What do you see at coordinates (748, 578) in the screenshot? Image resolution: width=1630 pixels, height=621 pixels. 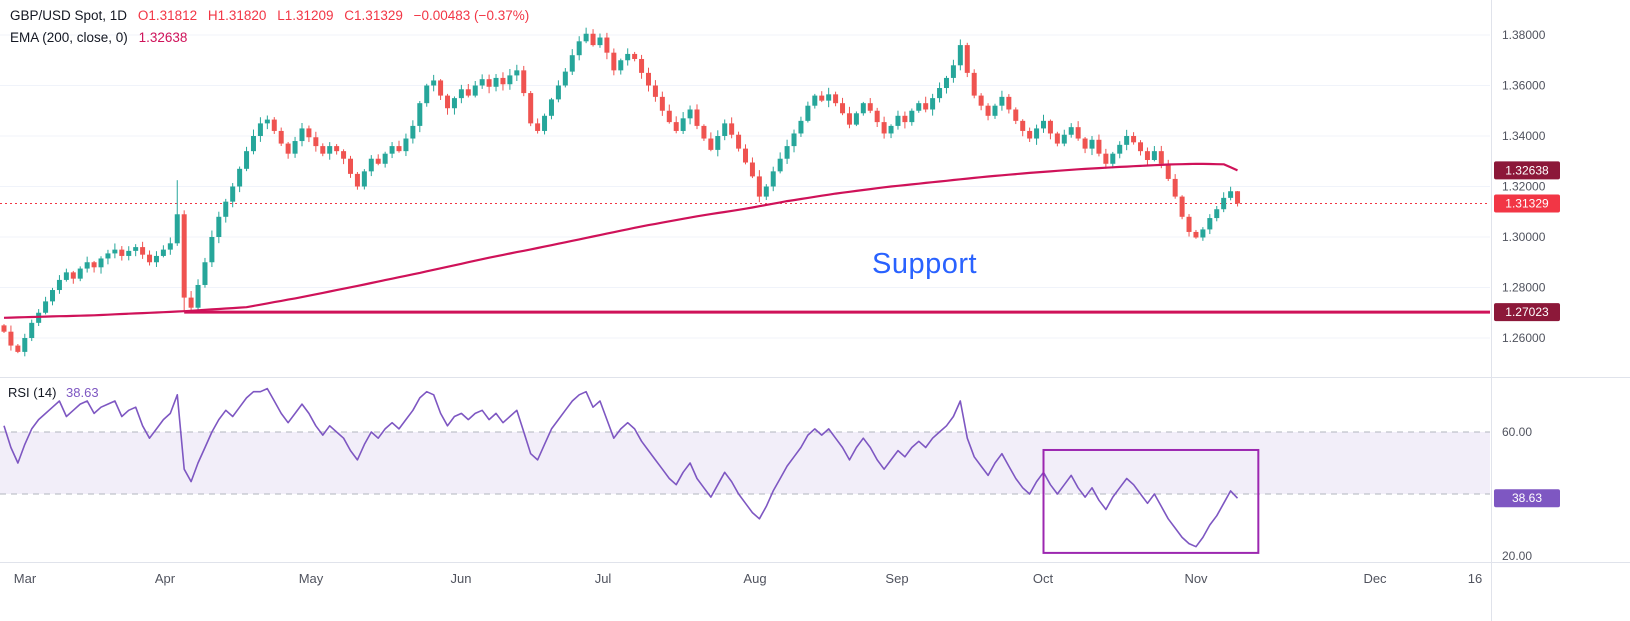 I see `time-scale: Mar Apr May Jun Jul Aug Sep Oct Nov Dec 16` at bounding box center [748, 578].